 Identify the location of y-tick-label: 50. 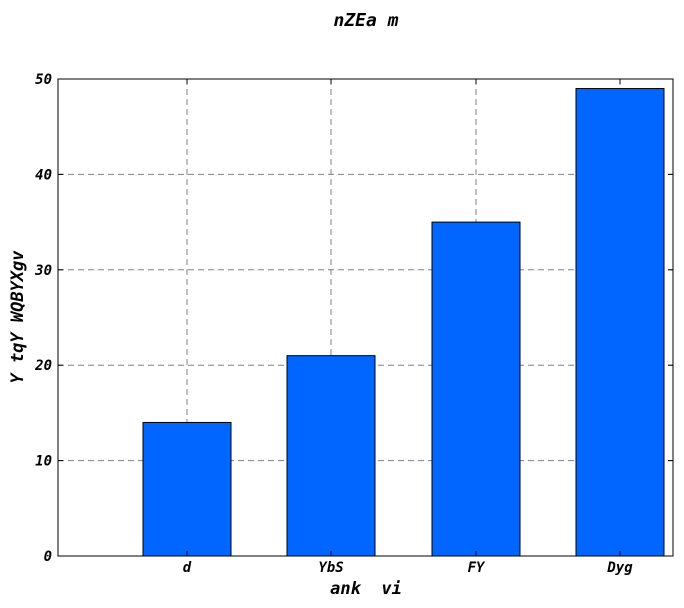
(43, 80).